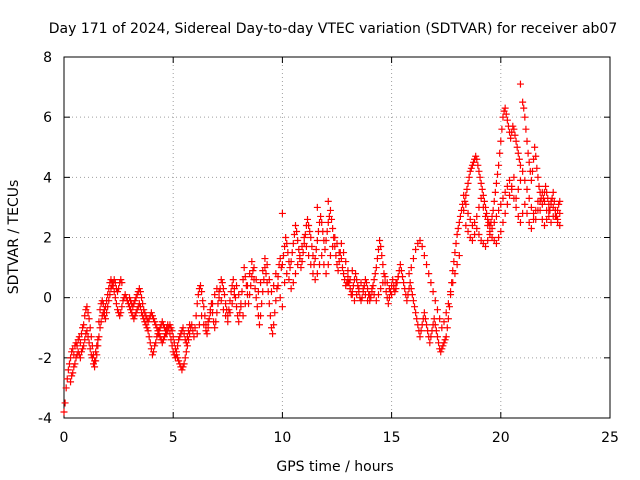  Describe the element at coordinates (610, 438) in the screenshot. I see `x-tick-label: 25` at that location.